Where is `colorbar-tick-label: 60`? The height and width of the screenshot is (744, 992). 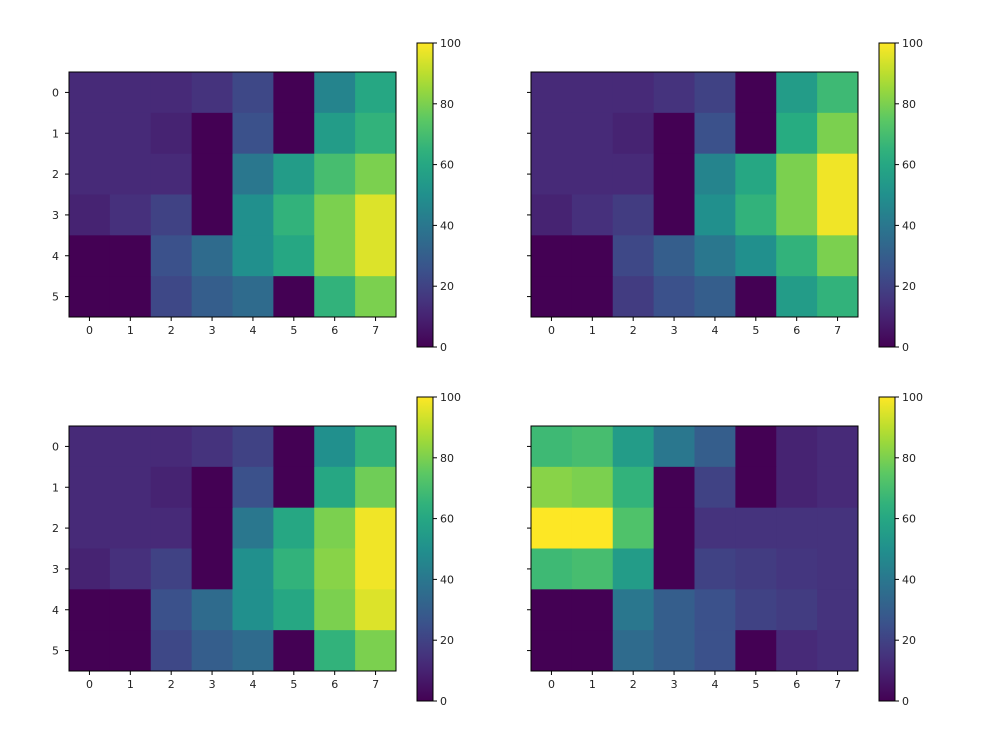
colorbar-tick-label: 60 is located at coordinates (447, 519).